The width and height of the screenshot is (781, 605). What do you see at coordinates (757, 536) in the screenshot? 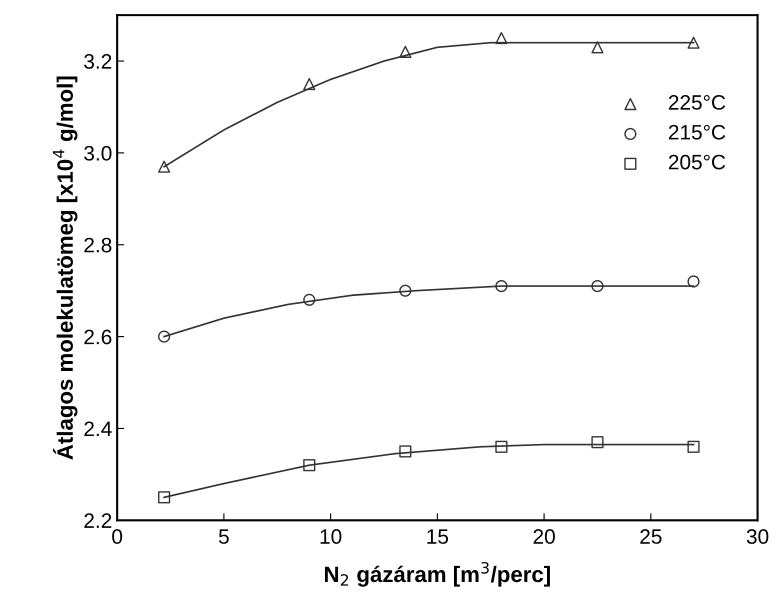
I see `x-tick-label: 30` at bounding box center [757, 536].